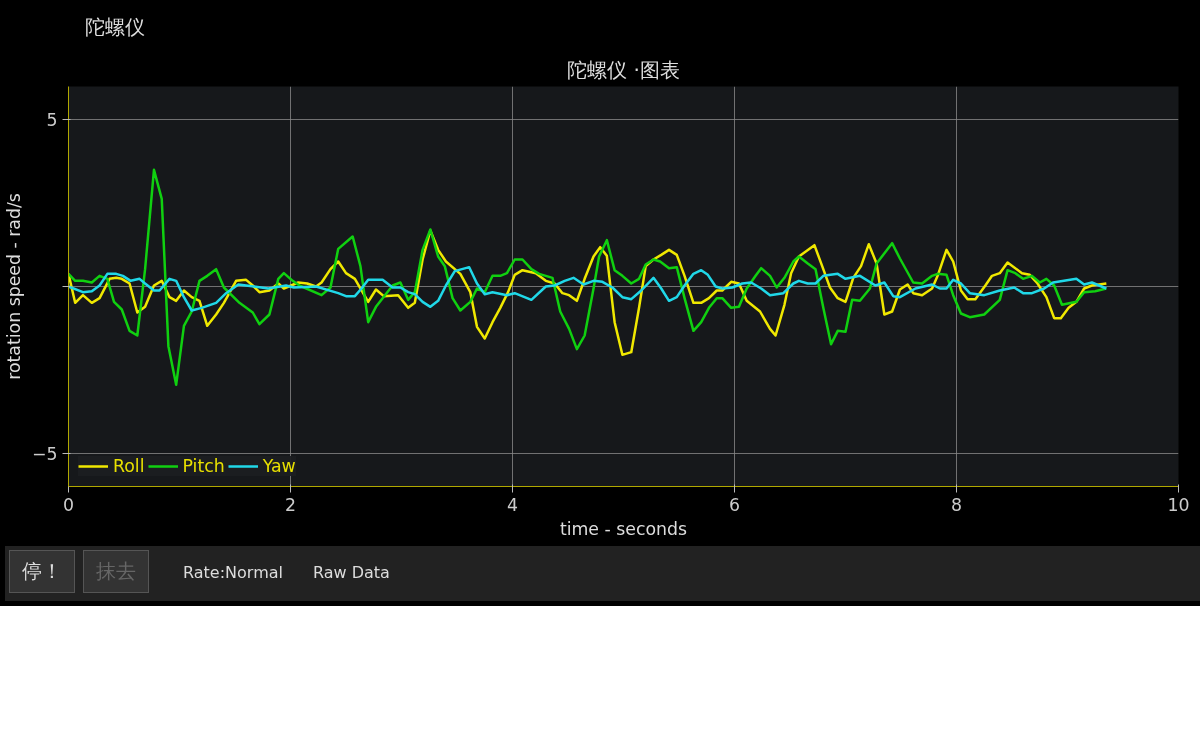 The width and height of the screenshot is (1200, 750). Describe the element at coordinates (13, 286) in the screenshot. I see `y-axis-title: rotation speed - rad/s` at that location.